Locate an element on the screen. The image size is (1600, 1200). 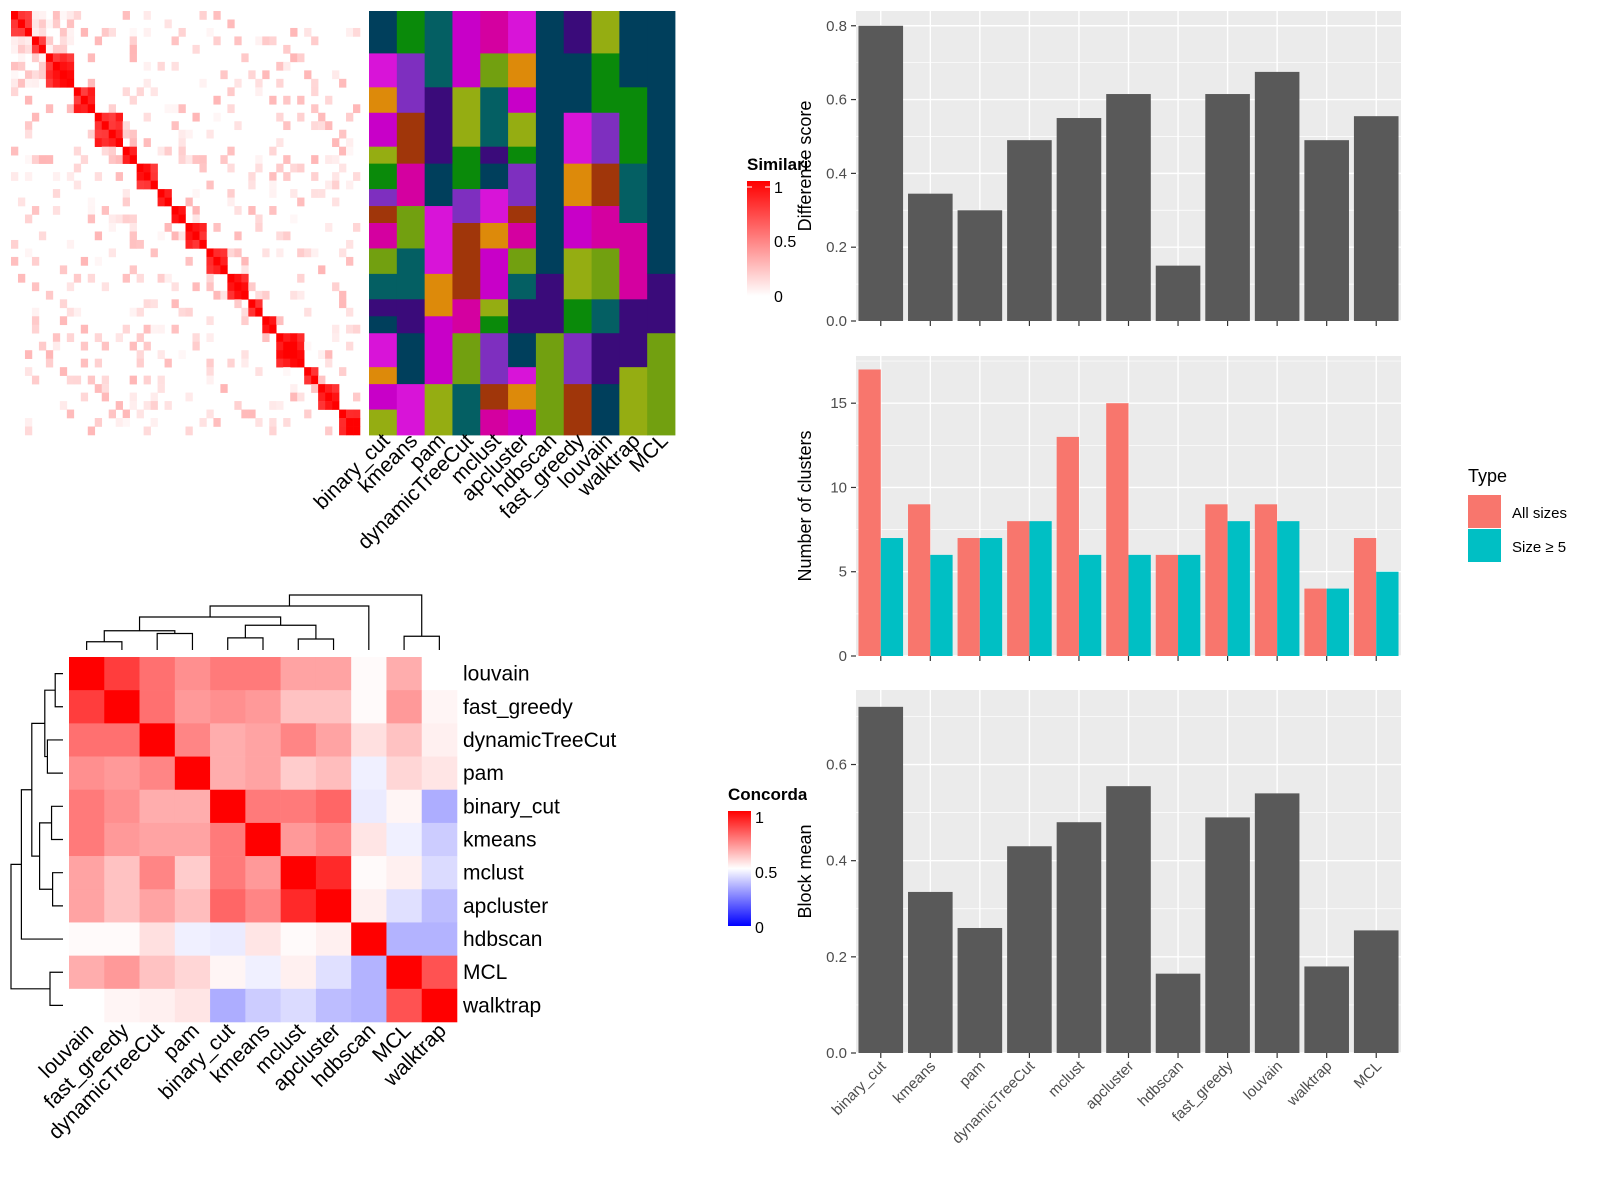
y-tick-label: 0.6 is located at coordinates (836, 100).